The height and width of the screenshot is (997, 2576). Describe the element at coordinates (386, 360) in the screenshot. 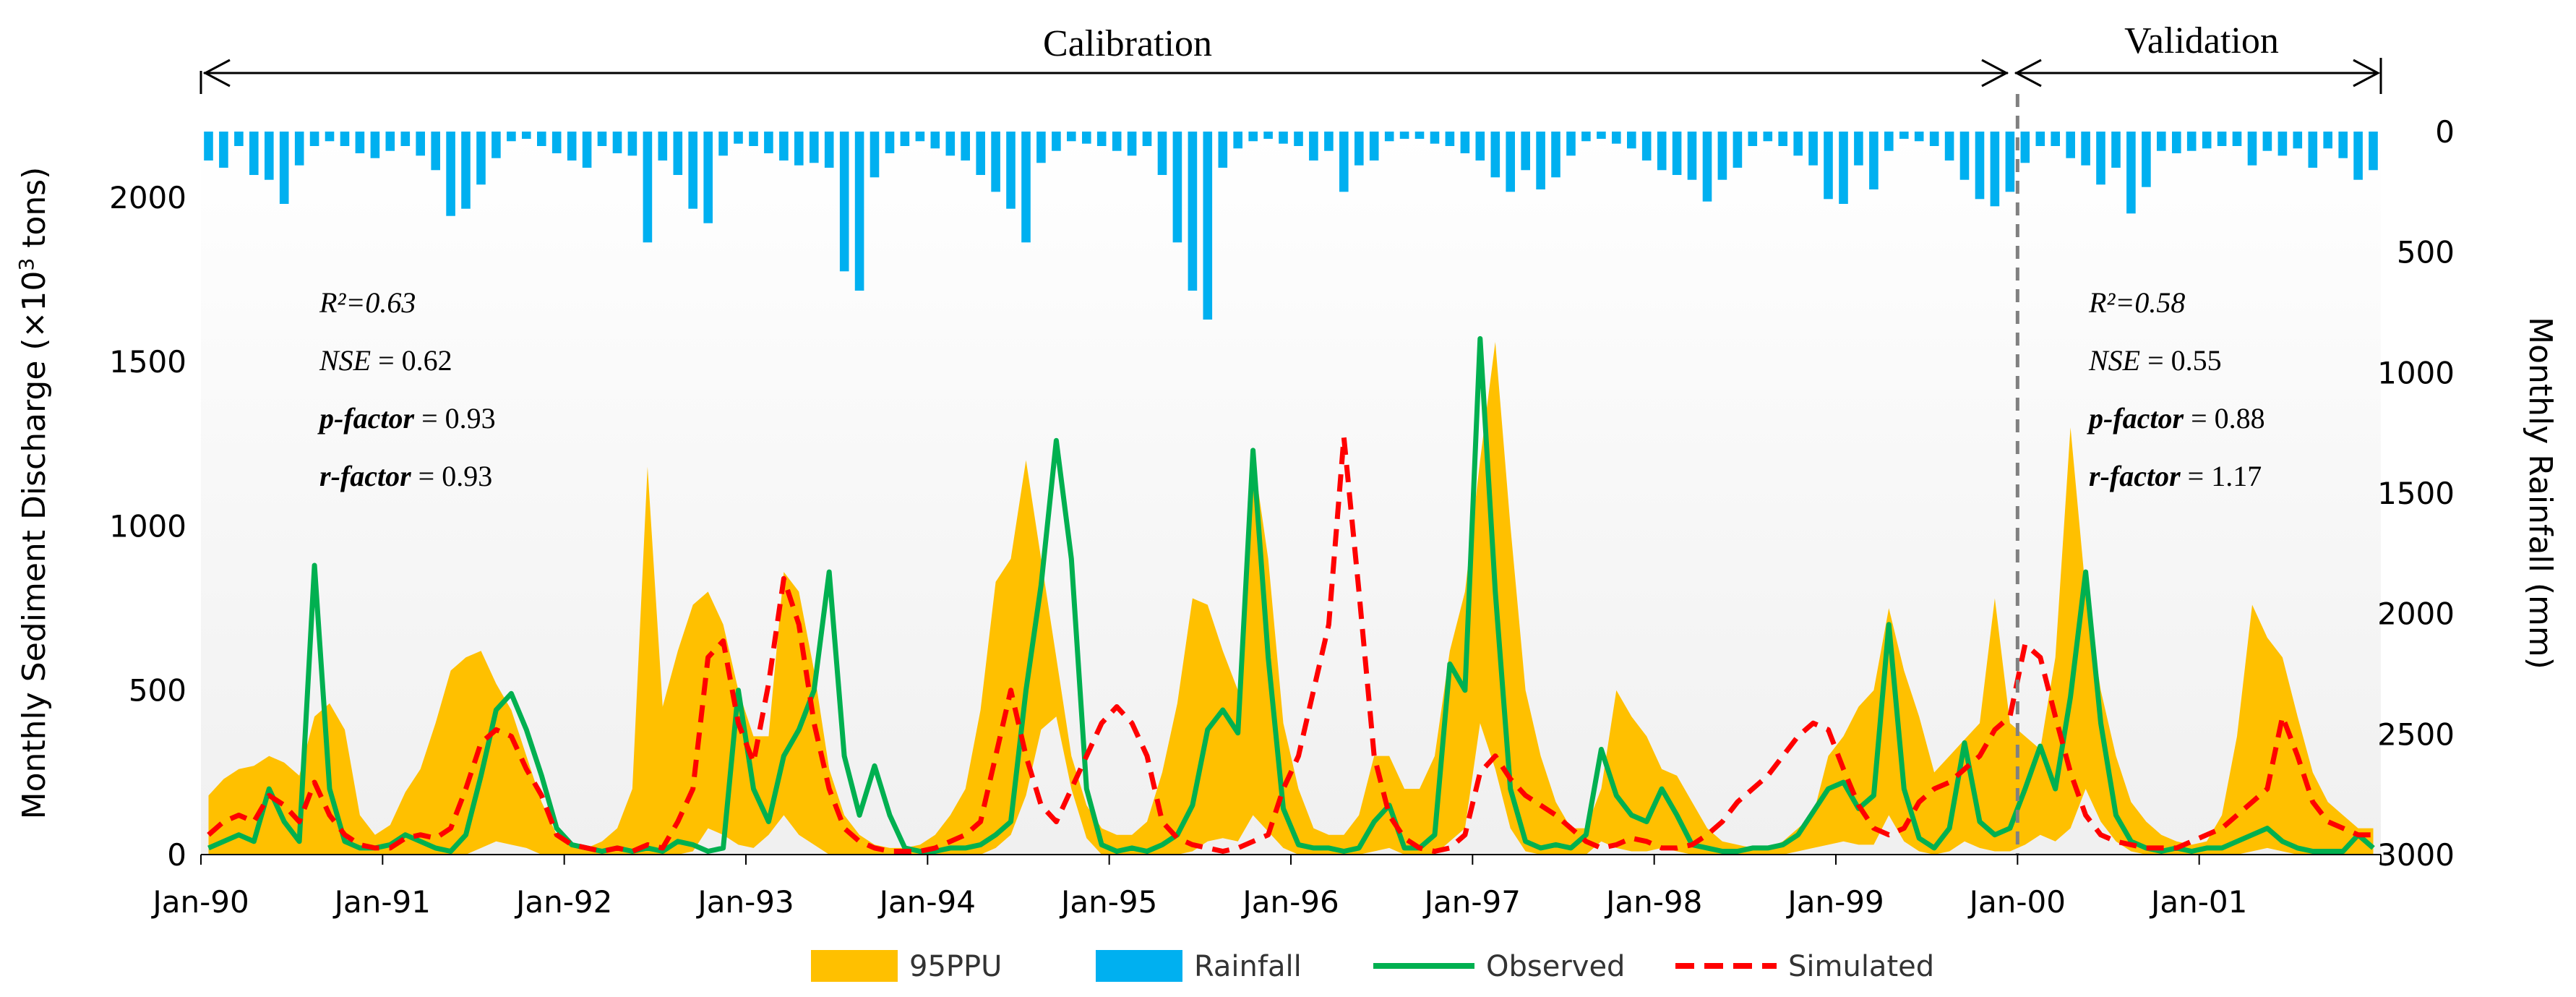

I see `cal-nse: NSE = 0.62` at that location.